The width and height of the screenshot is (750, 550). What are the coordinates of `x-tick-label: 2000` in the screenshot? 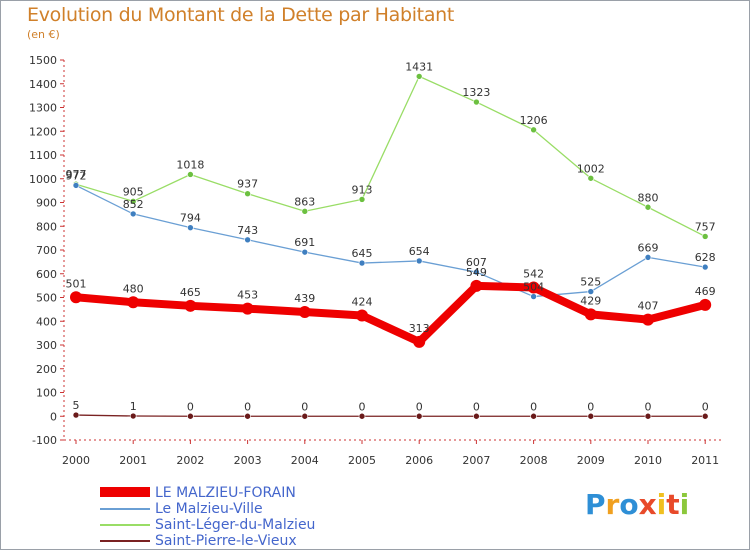 It's located at (76, 460).